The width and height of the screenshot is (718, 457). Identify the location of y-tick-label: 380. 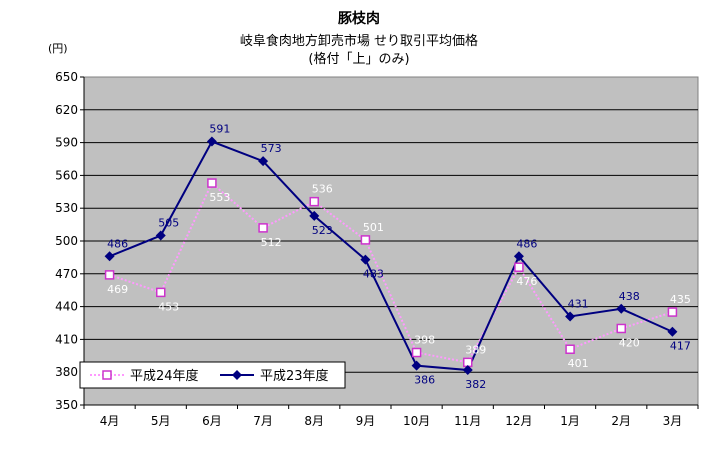
(66, 372).